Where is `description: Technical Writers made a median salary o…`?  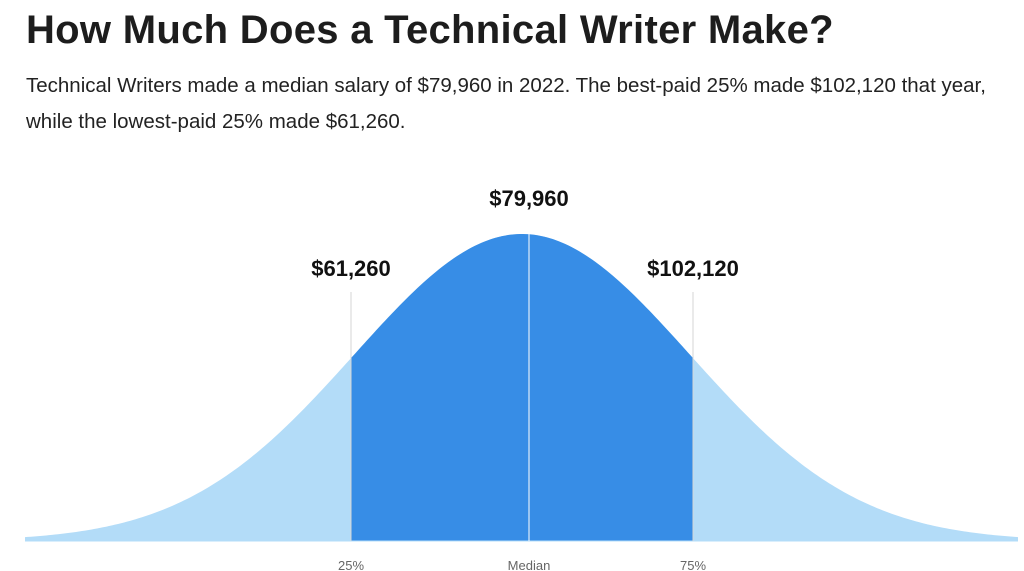
description: Technical Writers made a median salary o… is located at coordinates (506, 103).